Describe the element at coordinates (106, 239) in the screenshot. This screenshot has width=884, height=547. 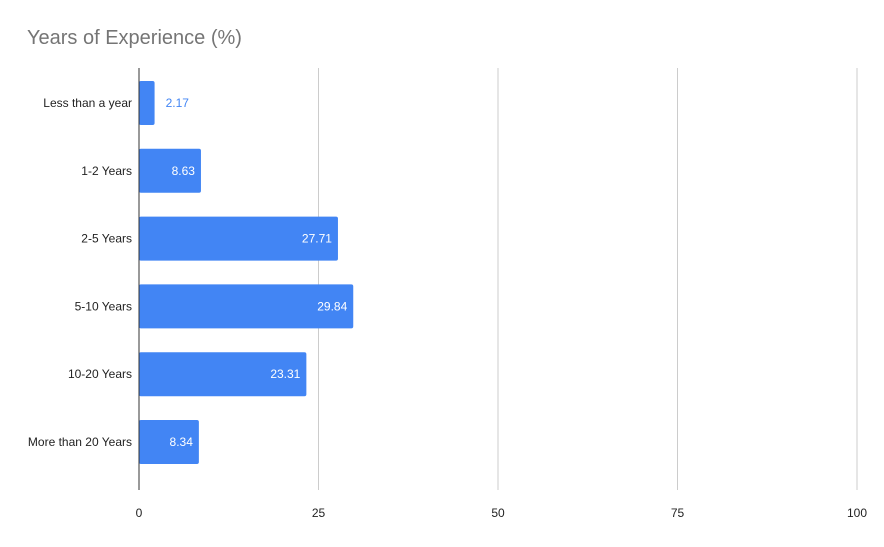
I see `category-label: 2-5 Years` at that location.